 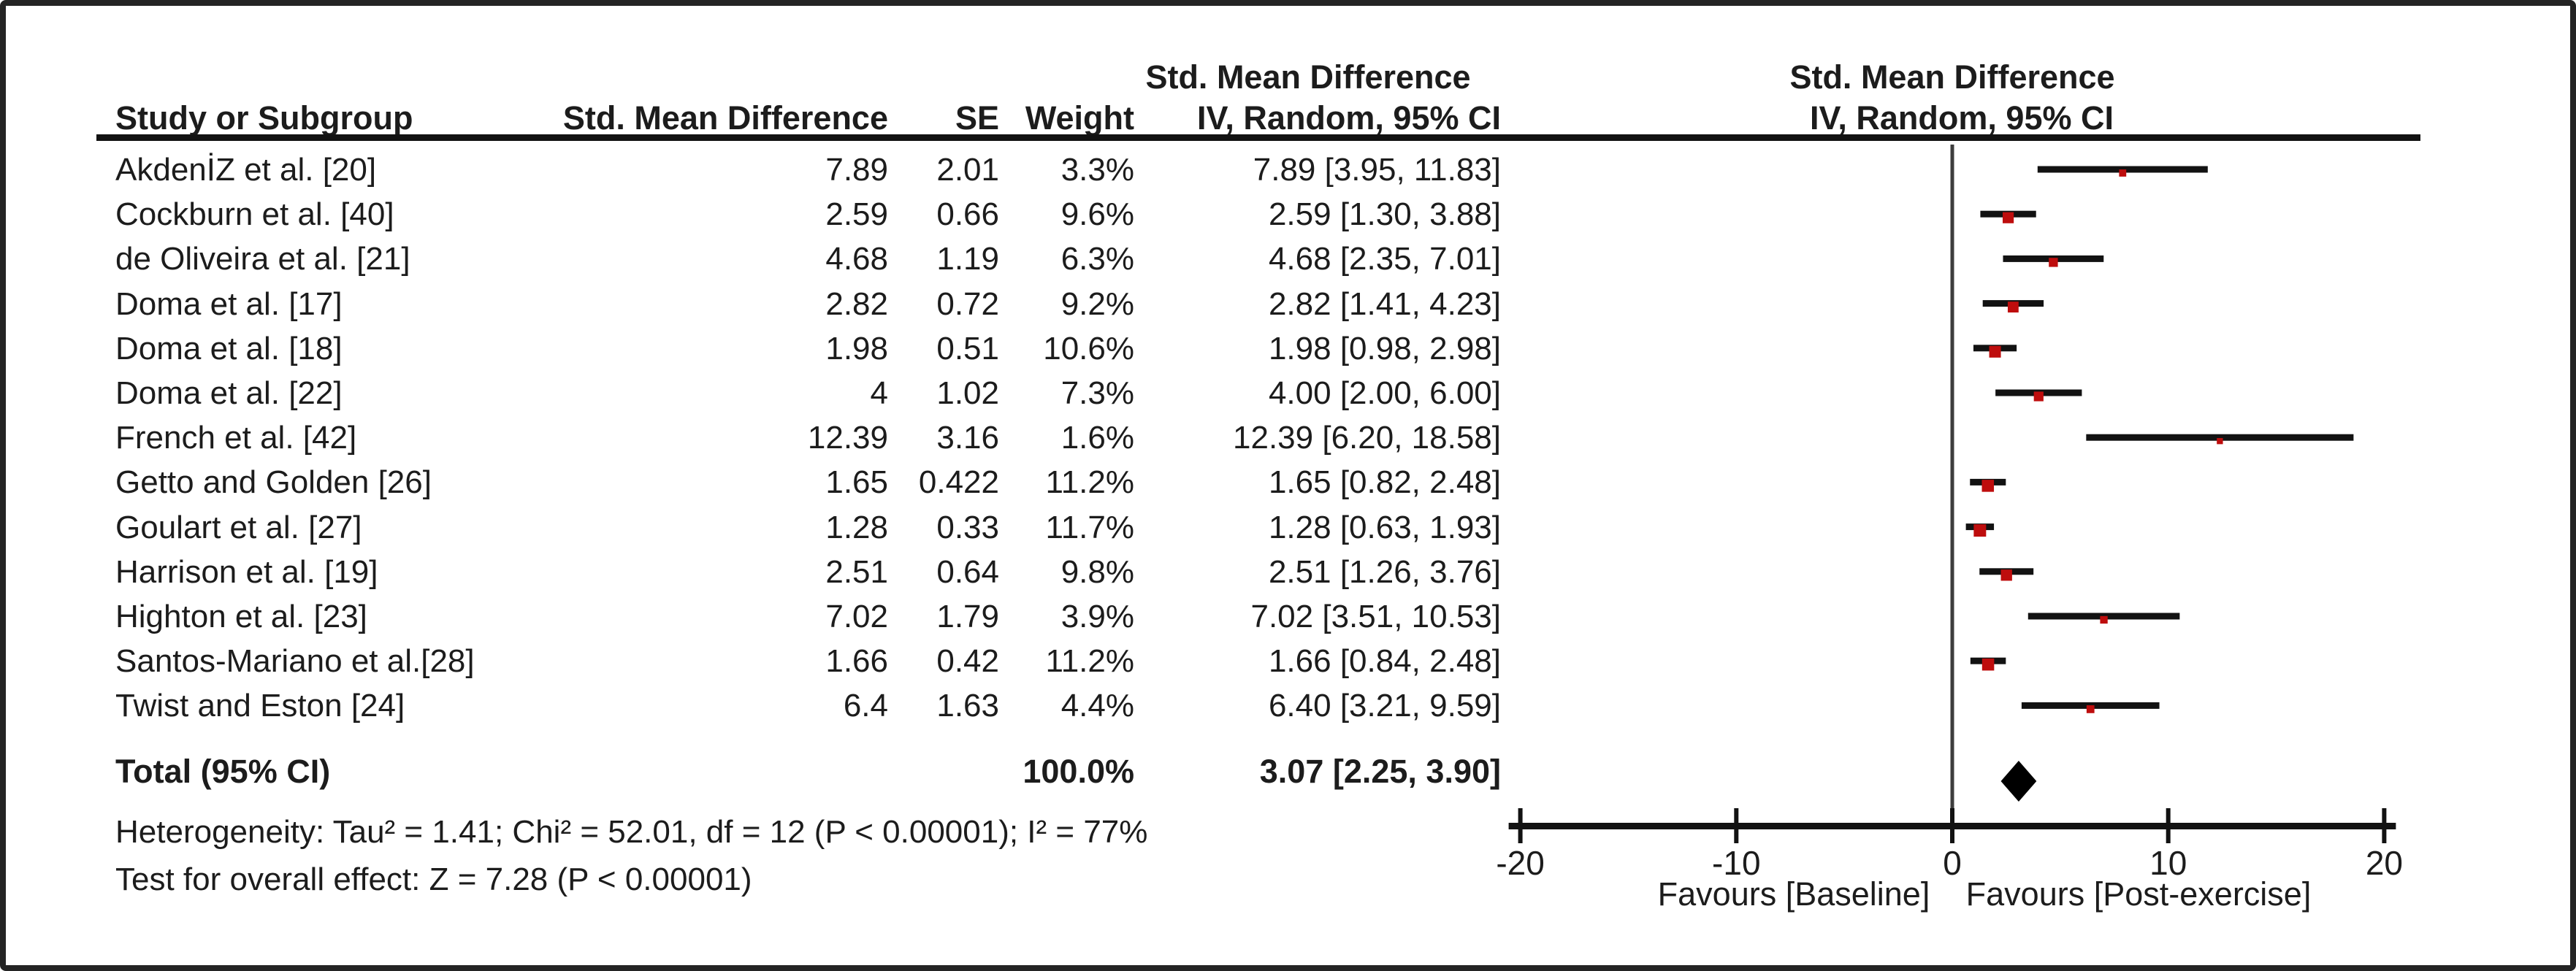 I want to click on ci-value: 1.98 [0.98, 2.98], so click(x=1384, y=348).